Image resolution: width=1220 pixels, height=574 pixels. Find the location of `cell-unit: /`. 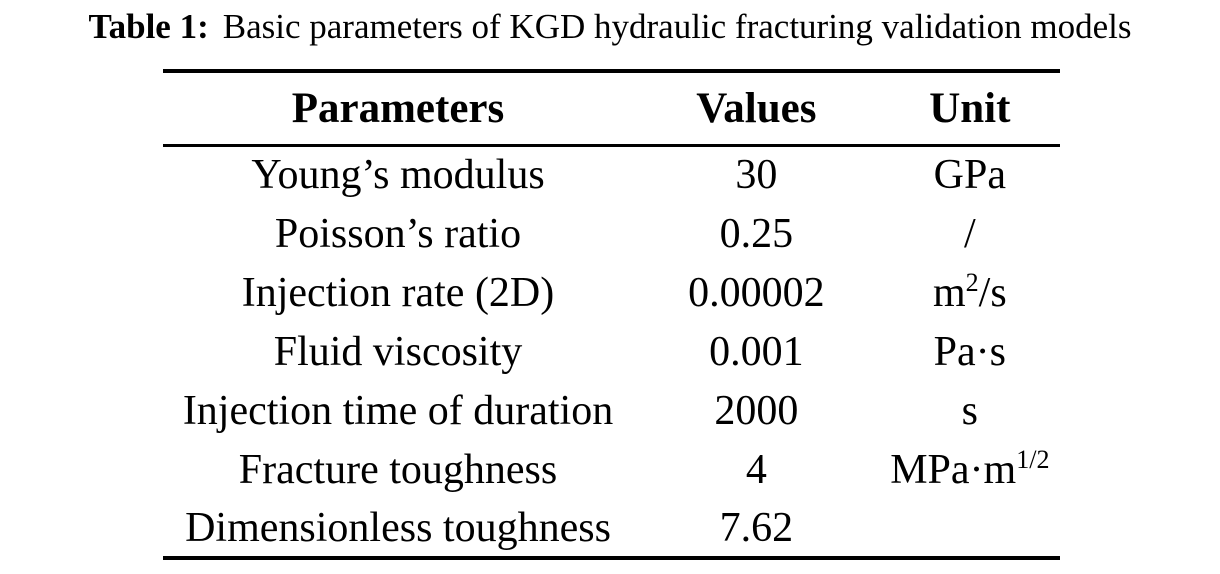

cell-unit: / is located at coordinates (970, 233).